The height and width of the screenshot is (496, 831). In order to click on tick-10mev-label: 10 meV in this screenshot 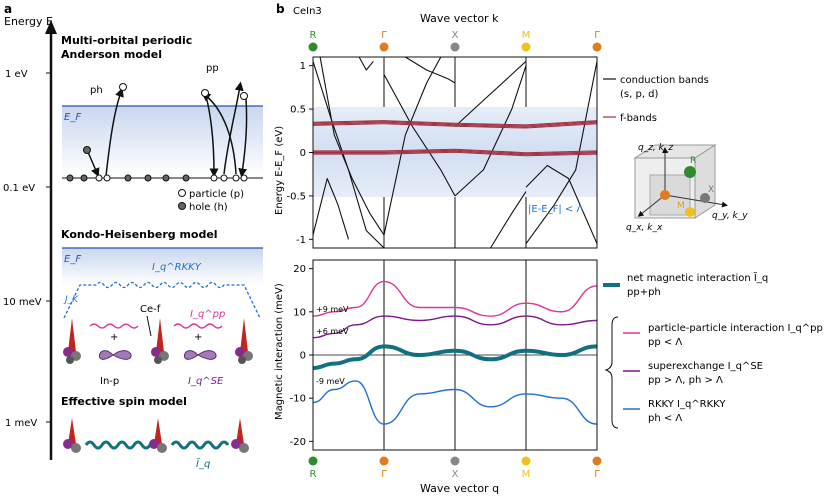, I will do `click(22, 302)`.